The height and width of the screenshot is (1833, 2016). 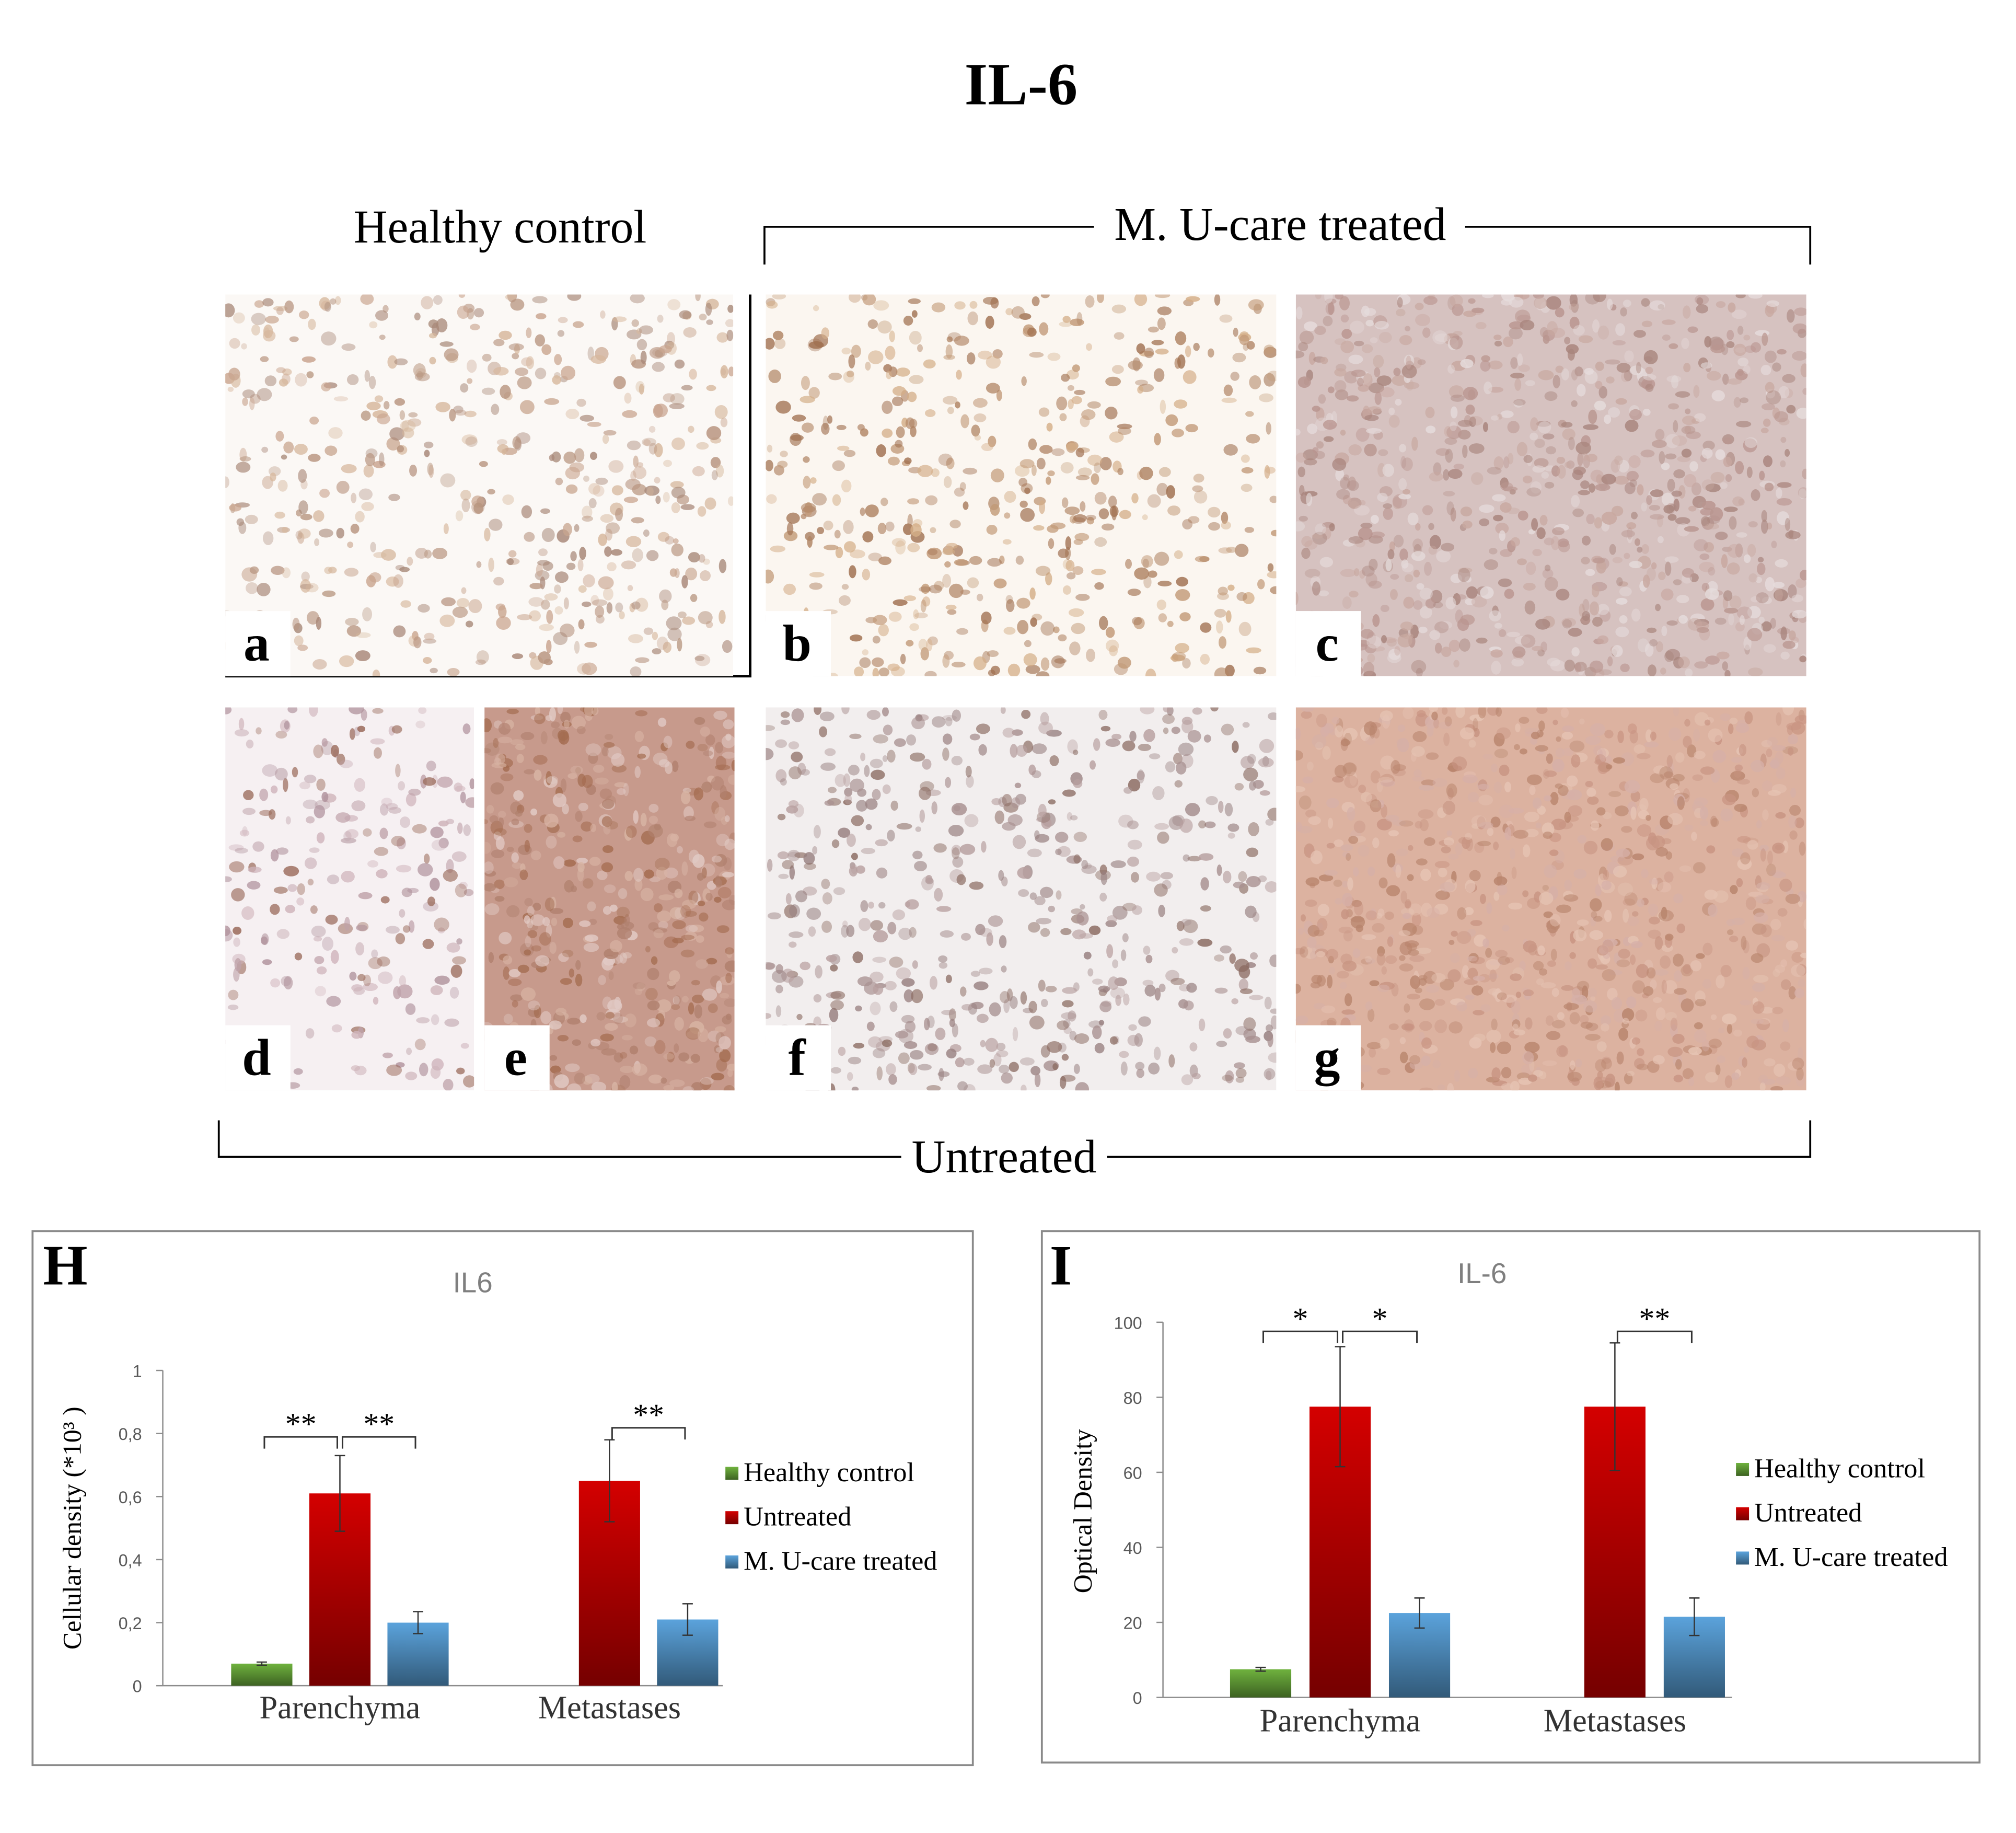 What do you see at coordinates (841, 1561) in the screenshot?
I see `legend-label: M. U-care treated` at bounding box center [841, 1561].